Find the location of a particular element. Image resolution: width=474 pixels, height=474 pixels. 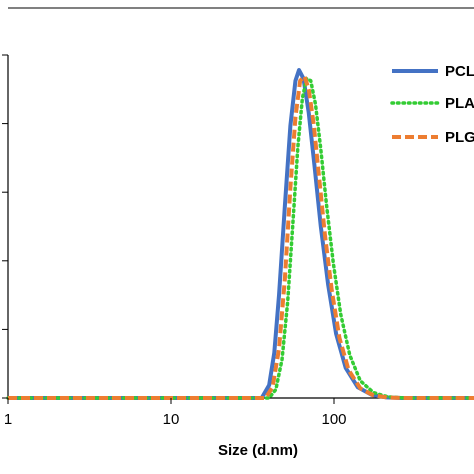

legend-label-pcl: PCL is located at coordinates (459, 71).